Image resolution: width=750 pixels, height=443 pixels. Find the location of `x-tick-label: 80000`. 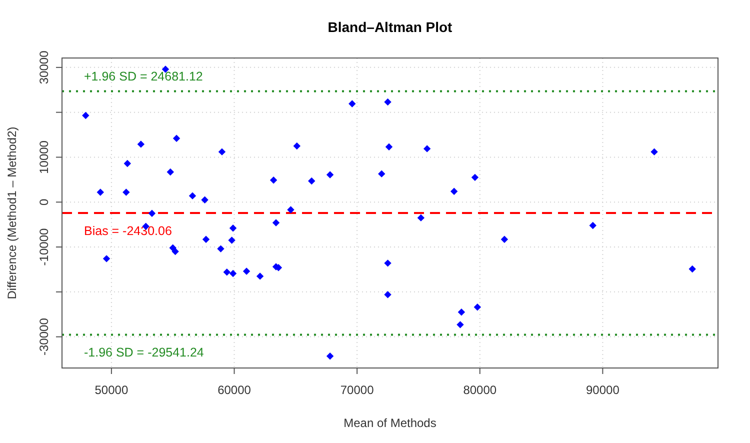

x-tick-label: 80000 is located at coordinates (480, 390).